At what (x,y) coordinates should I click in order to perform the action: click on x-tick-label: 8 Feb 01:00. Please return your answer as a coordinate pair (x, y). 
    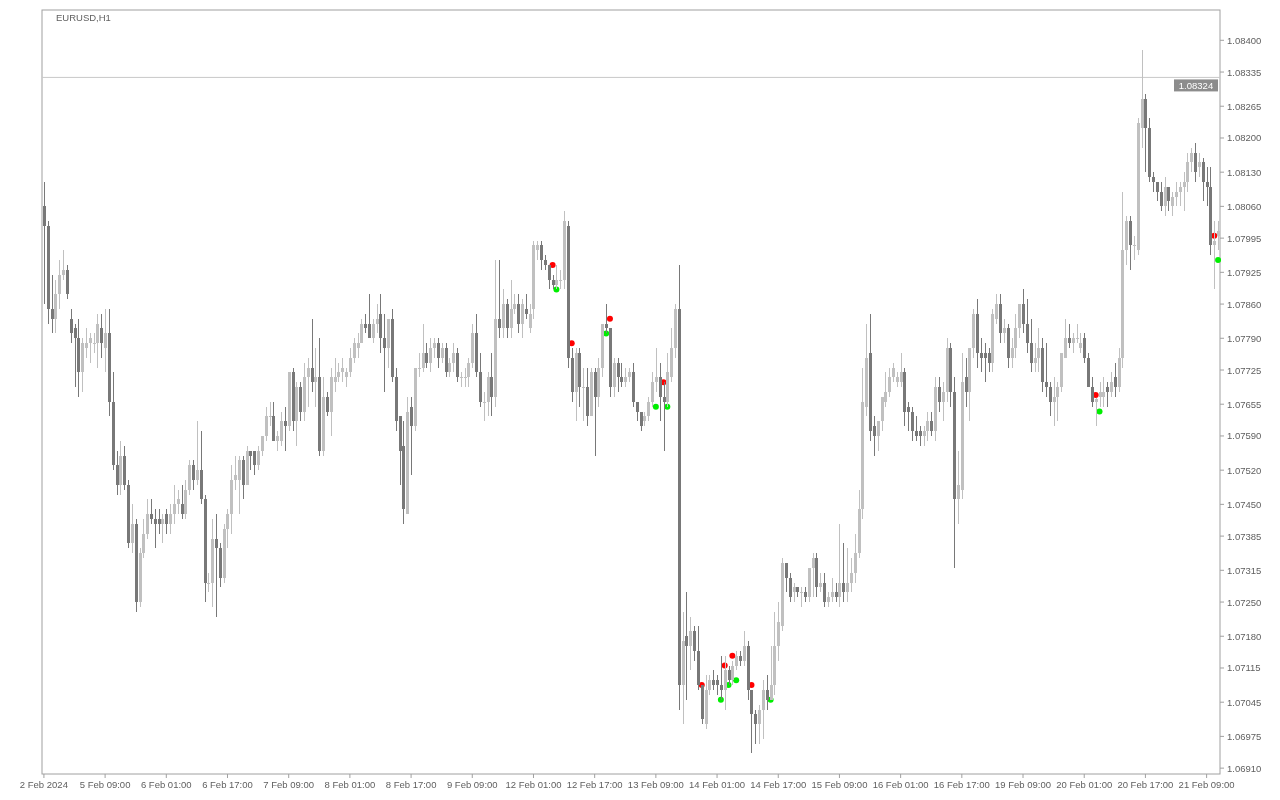
    Looking at the image, I should click on (350, 784).